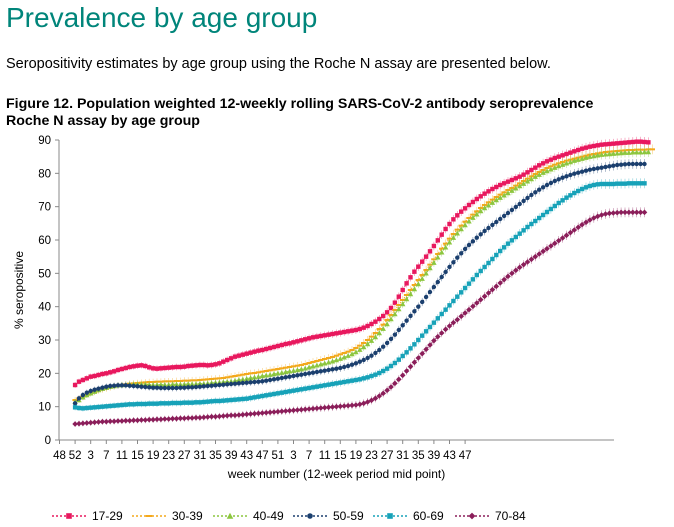  I want to click on x-tick-label: 48, so click(59, 456).